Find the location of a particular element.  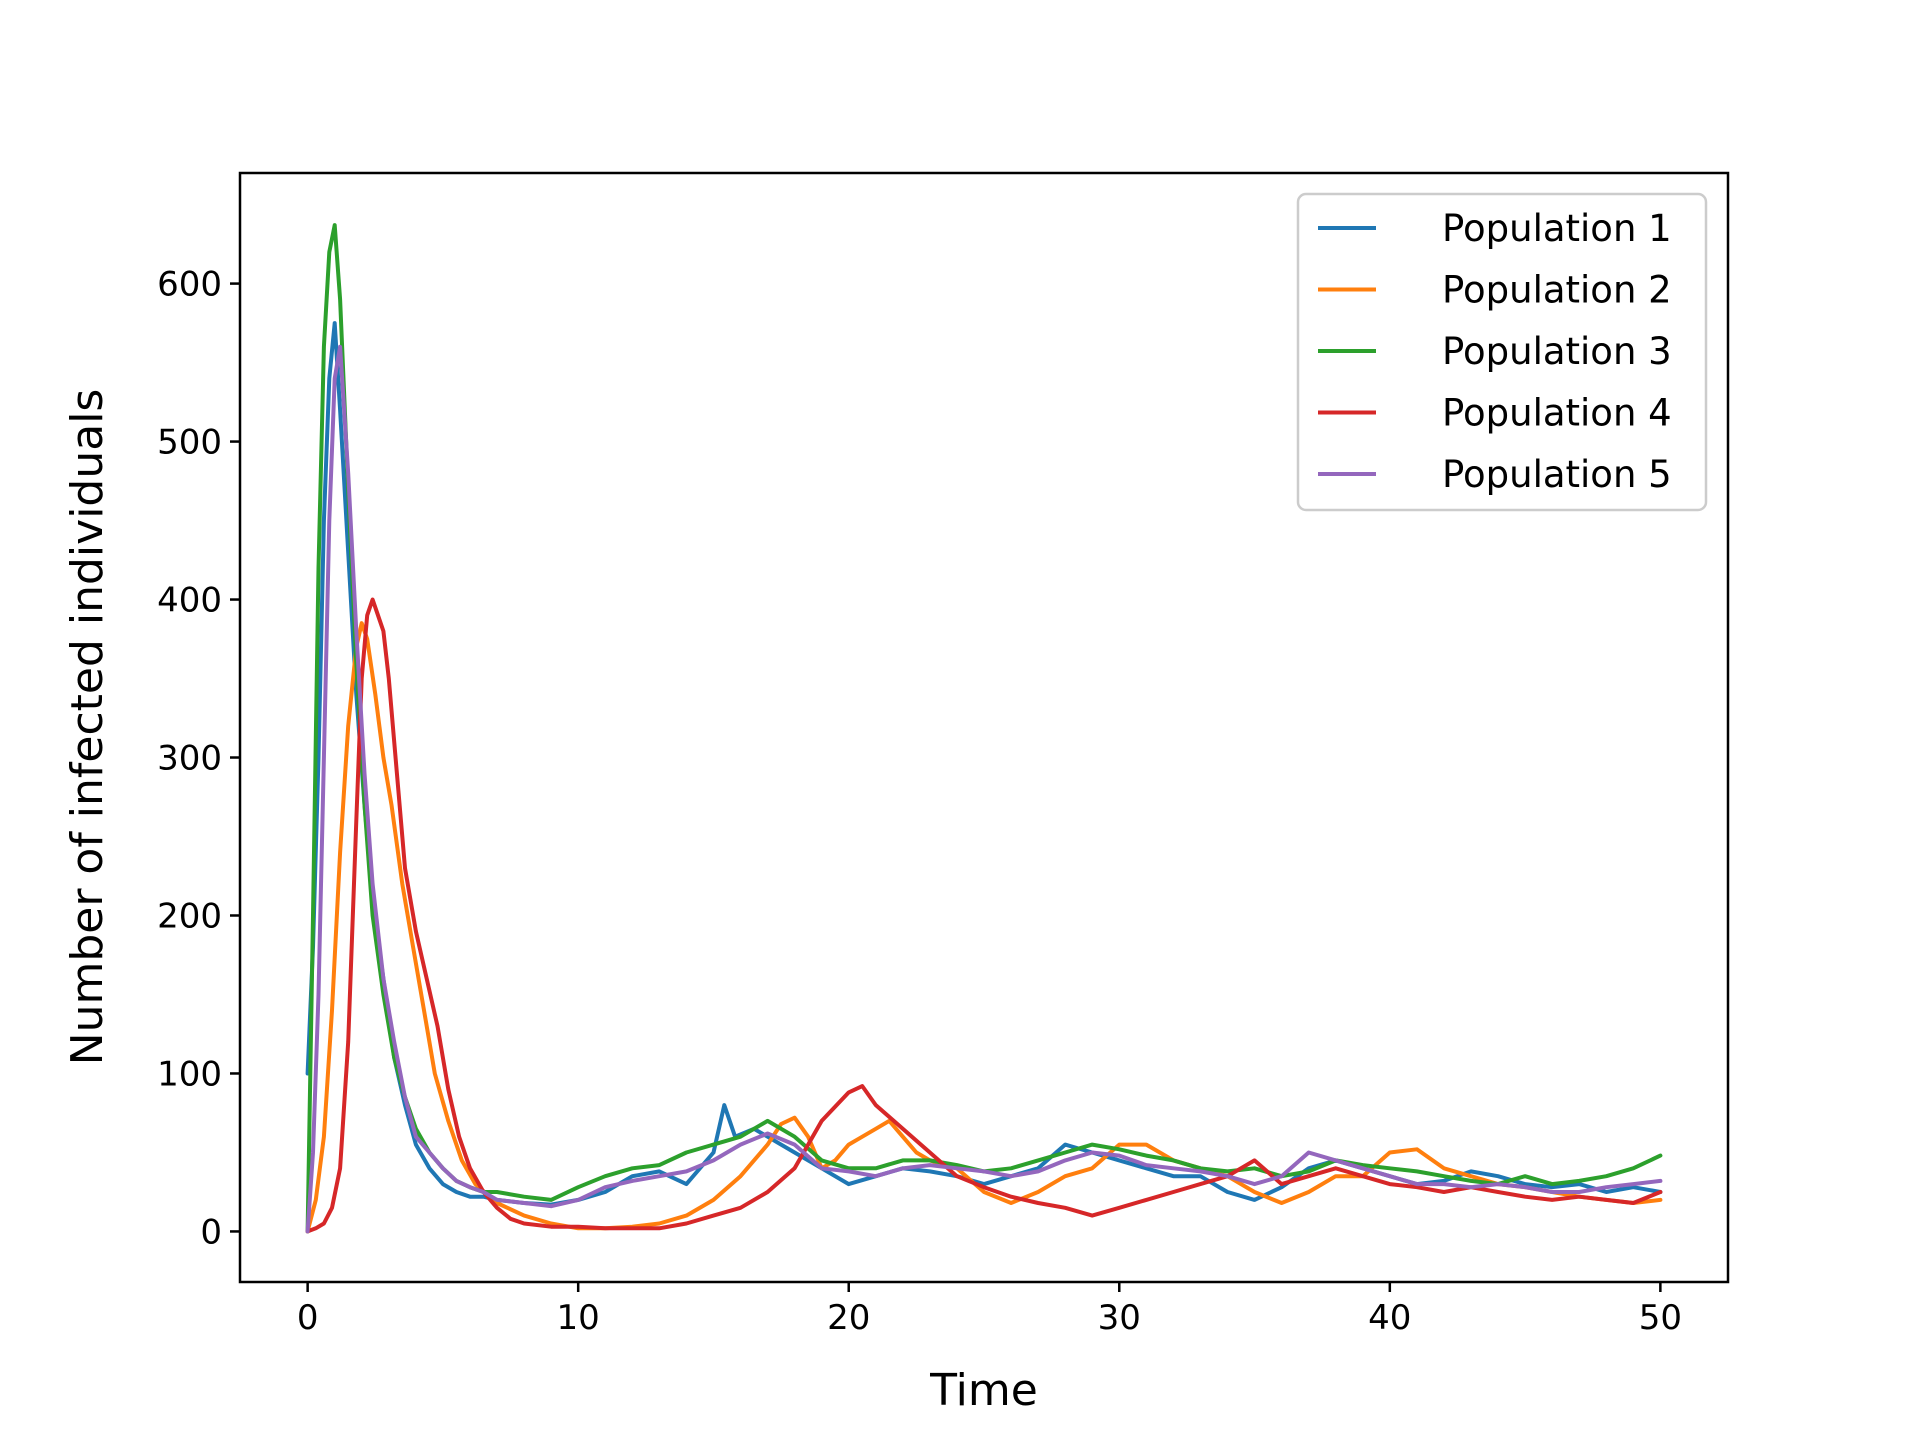

y-tick-label: 400 is located at coordinates (189, 601).